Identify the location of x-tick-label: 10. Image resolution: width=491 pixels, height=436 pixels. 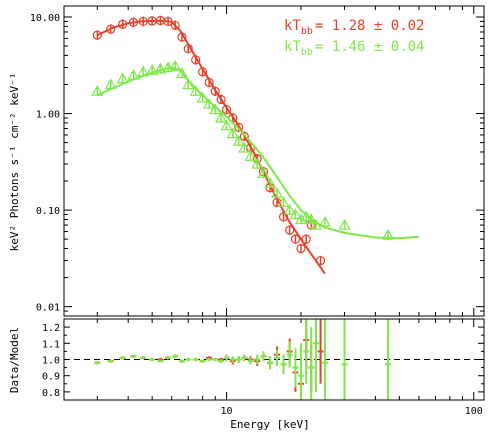
(227, 411).